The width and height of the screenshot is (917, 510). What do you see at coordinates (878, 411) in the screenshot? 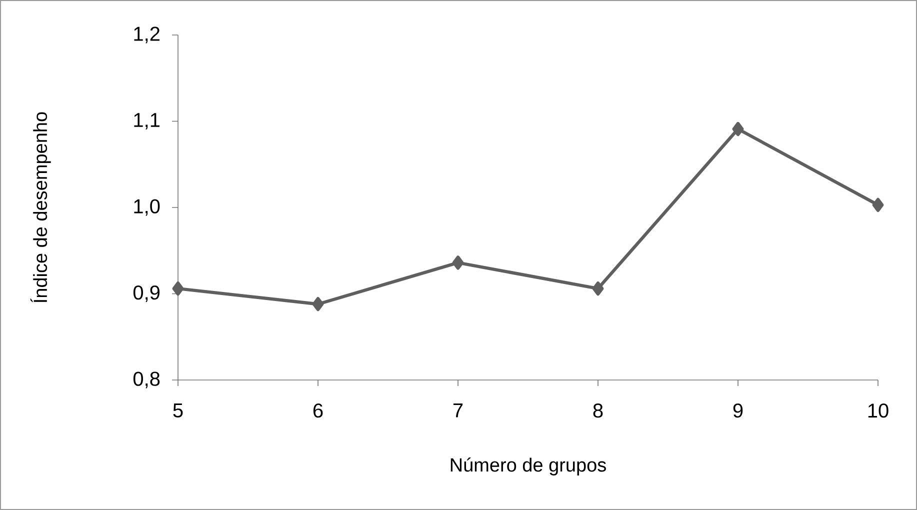
I see `x-tick-label: 10` at bounding box center [878, 411].